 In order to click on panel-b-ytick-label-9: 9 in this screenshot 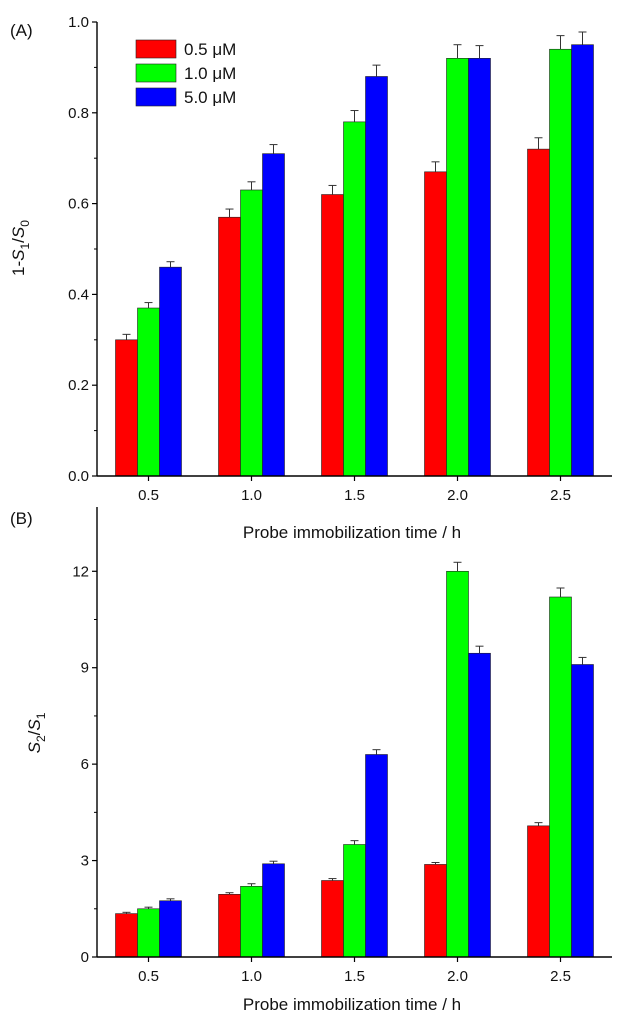, I will do `click(85, 668)`.